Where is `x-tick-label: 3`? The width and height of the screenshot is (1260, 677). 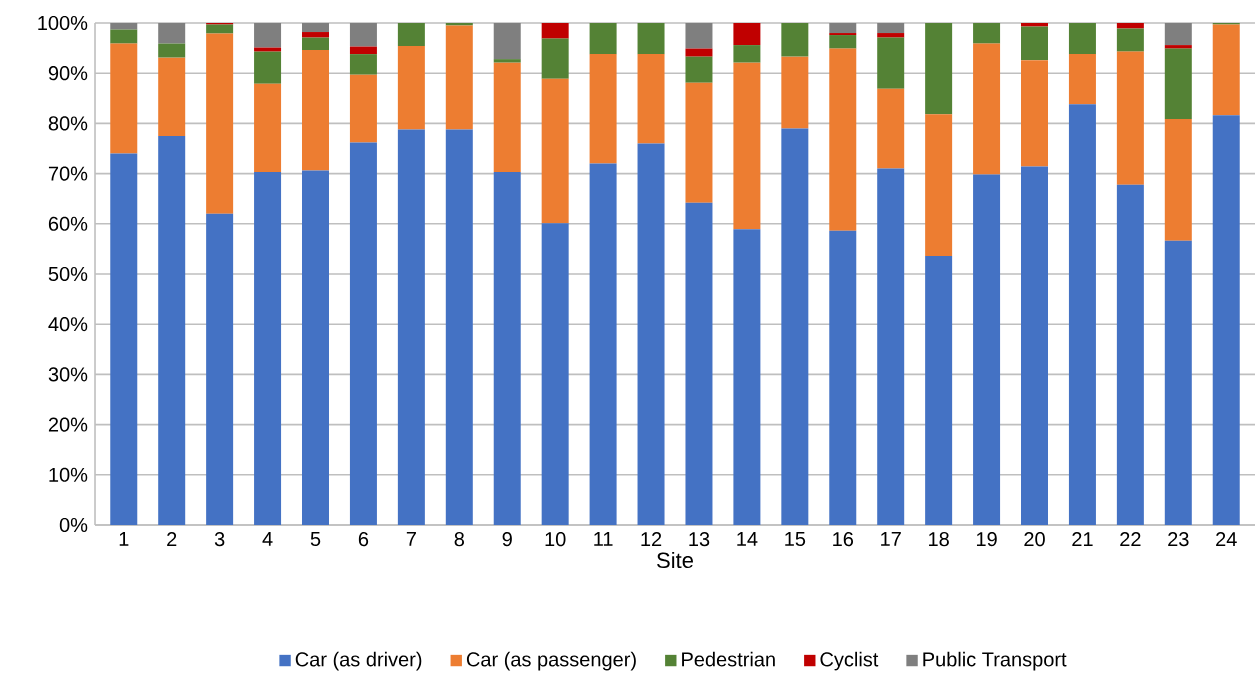
x-tick-label: 3 is located at coordinates (219, 539).